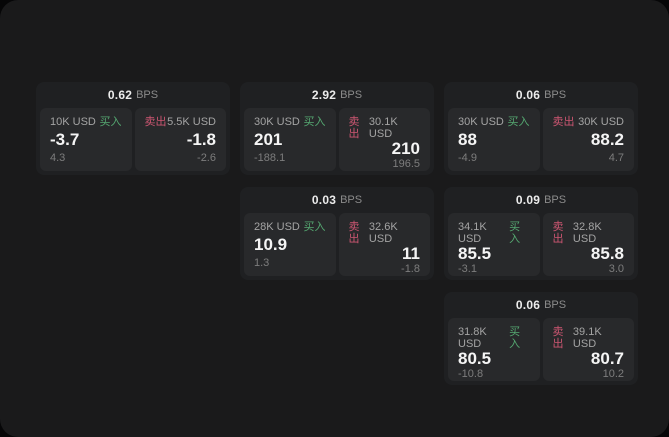 This screenshot has width=669, height=437. What do you see at coordinates (472, 233) in the screenshot?
I see `buy-size-label: 34.1K USD` at bounding box center [472, 233].